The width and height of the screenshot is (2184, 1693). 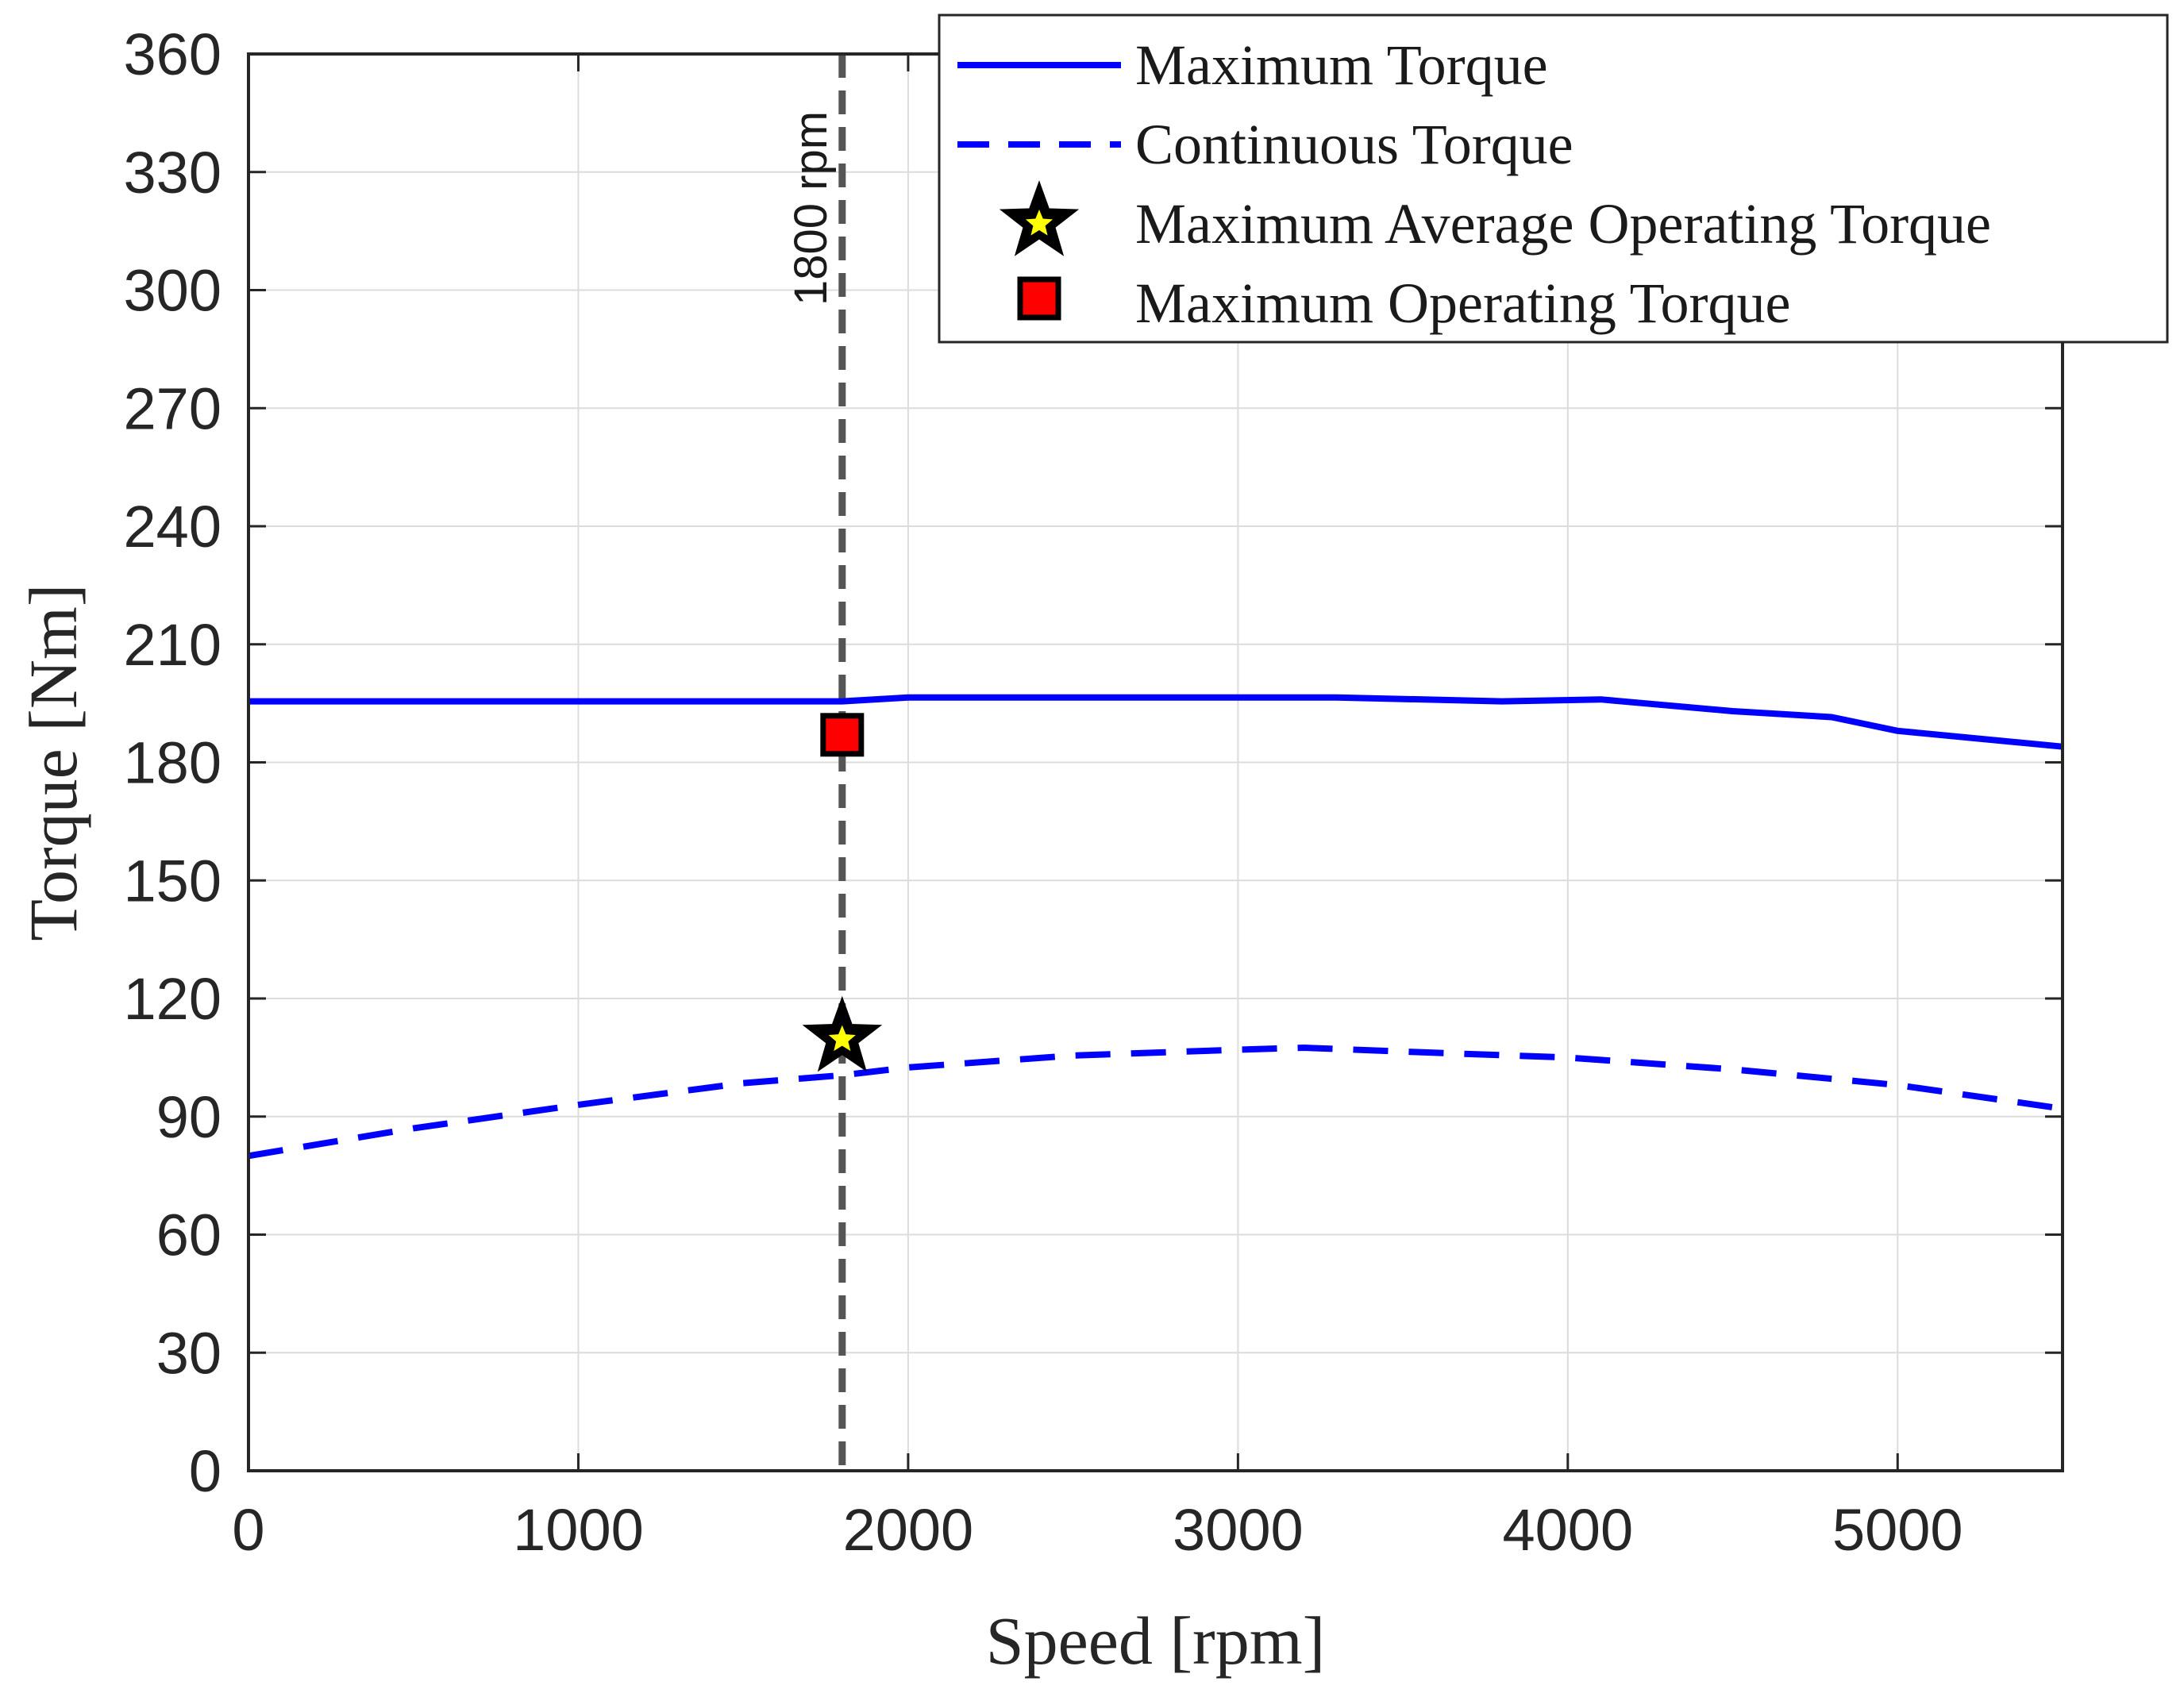 What do you see at coordinates (172, 291) in the screenshot?
I see `y-tick-label: 300` at bounding box center [172, 291].